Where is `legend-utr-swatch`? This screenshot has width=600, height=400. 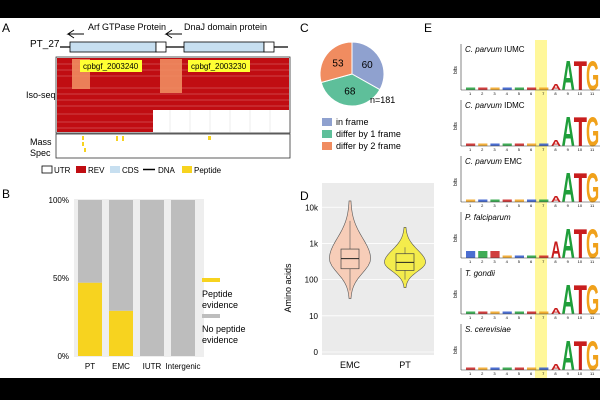 legend-utr-swatch is located at coordinates (47, 169).